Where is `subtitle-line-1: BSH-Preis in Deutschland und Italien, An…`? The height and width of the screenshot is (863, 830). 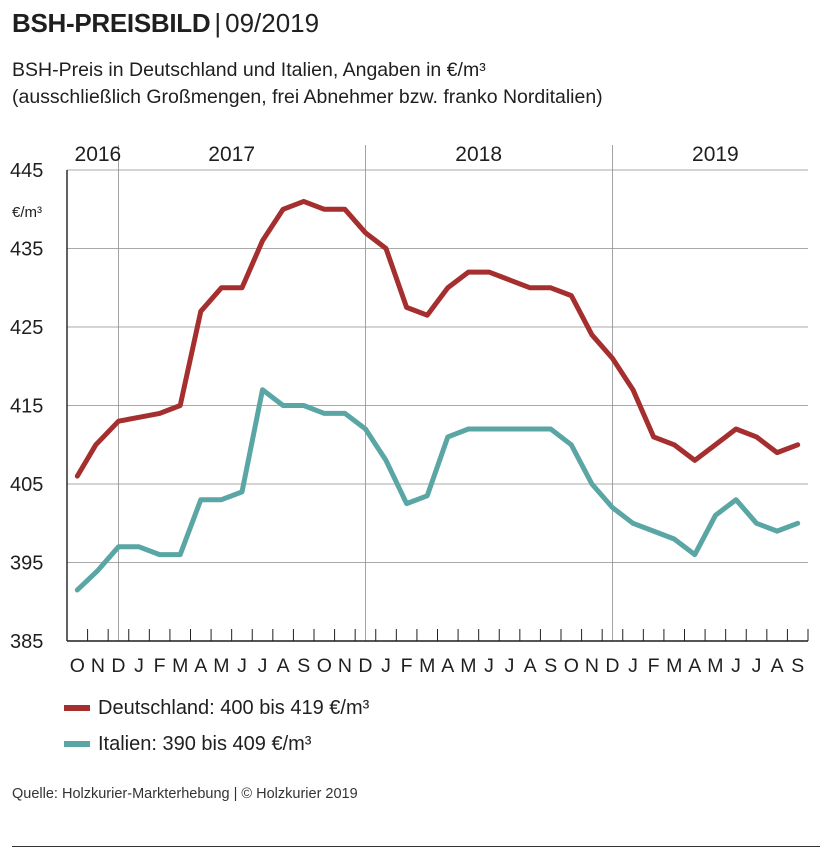
subtitle-line-1: BSH-Preis in Deutschland und Italien, An… is located at coordinates (249, 70).